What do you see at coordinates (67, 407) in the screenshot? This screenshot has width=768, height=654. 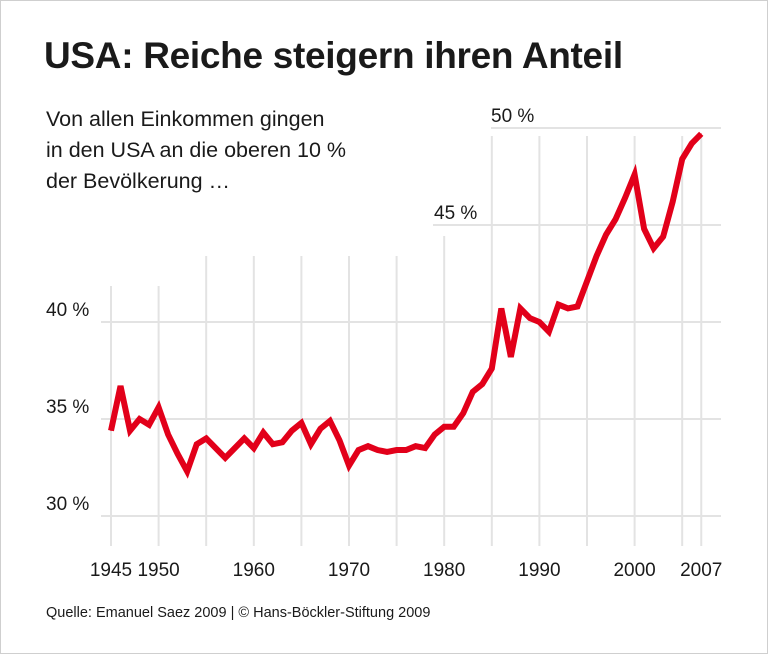 I see `y-tick-label: 35 %` at bounding box center [67, 407].